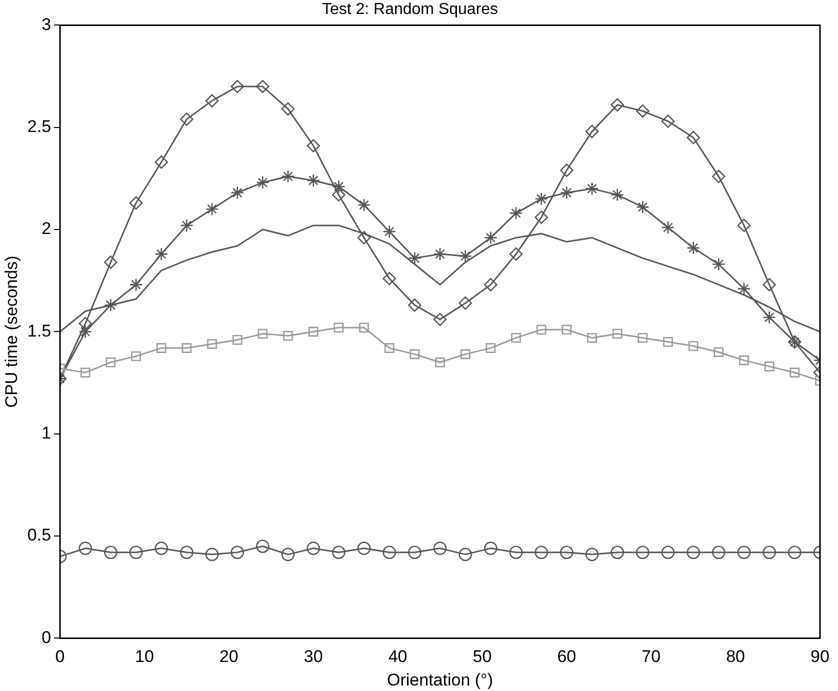 Image resolution: width=838 pixels, height=691 pixels. What do you see at coordinates (60, 656) in the screenshot?
I see `x-tick-label: 0` at bounding box center [60, 656].